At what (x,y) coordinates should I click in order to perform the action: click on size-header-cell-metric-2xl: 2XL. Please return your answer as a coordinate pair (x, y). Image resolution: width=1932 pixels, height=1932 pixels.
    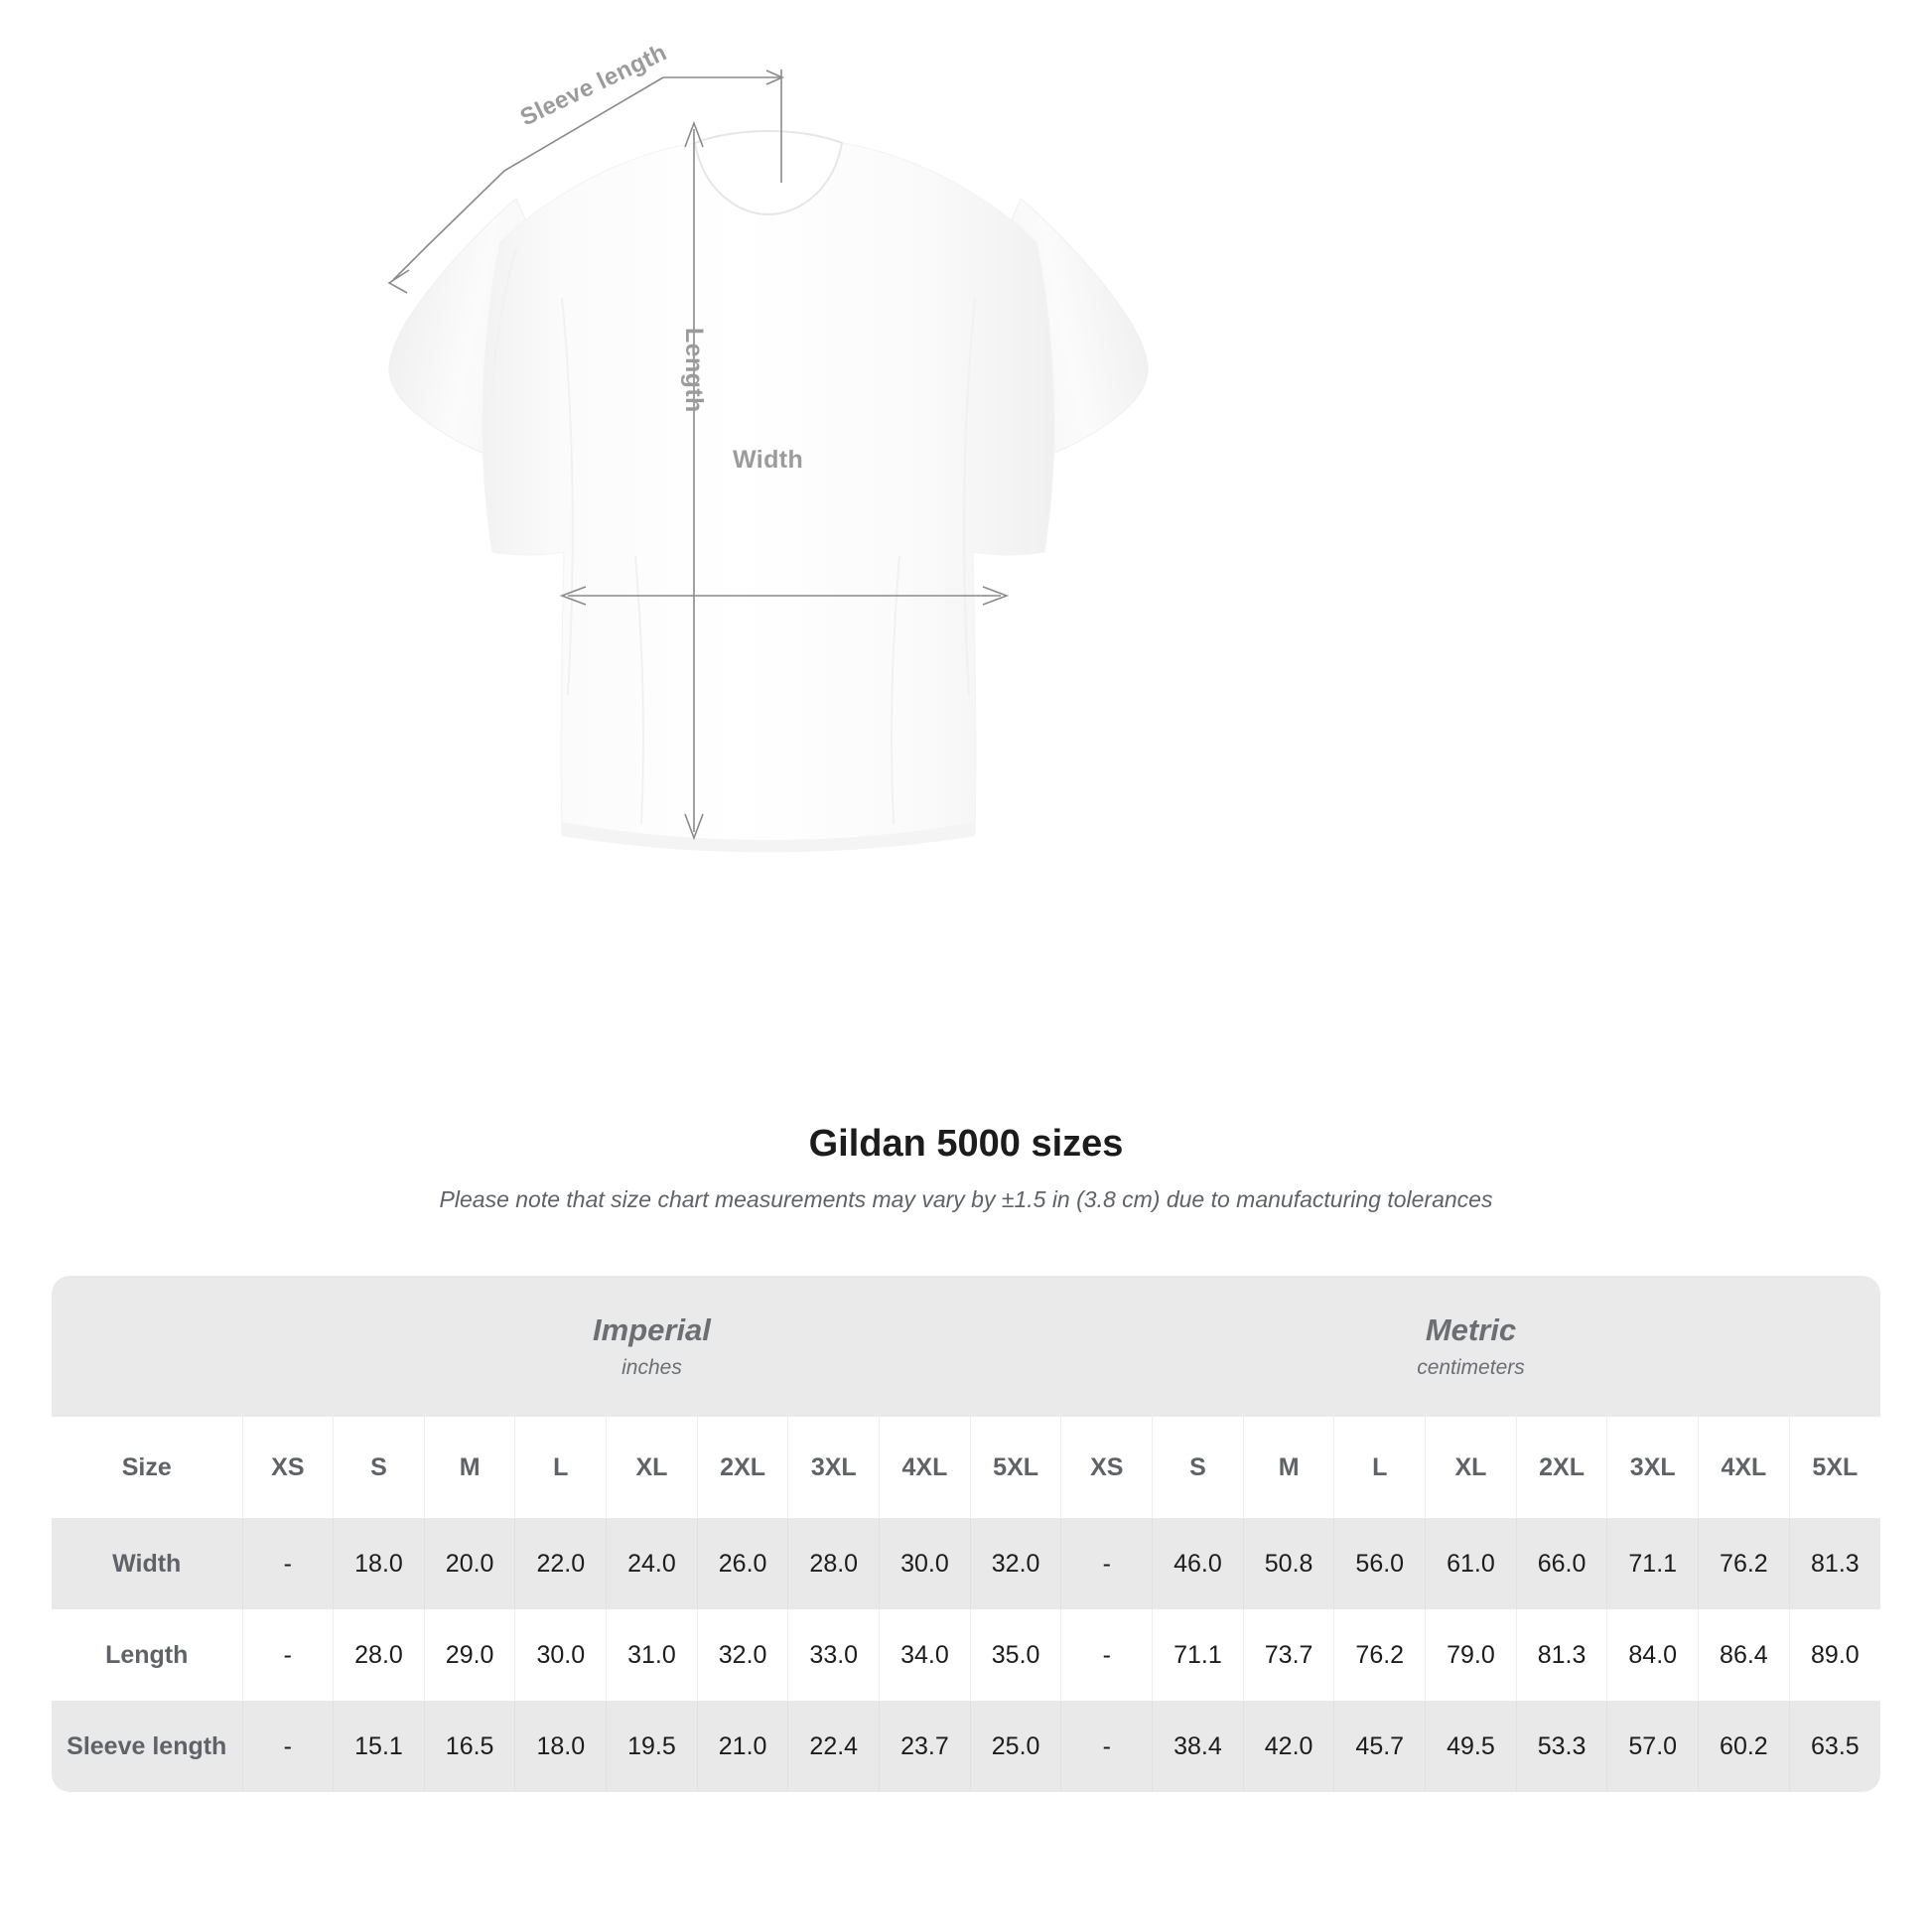
    Looking at the image, I should click on (1561, 1467).